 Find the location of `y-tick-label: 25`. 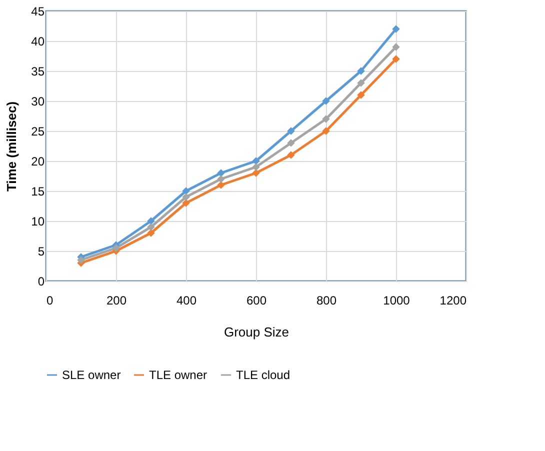

y-tick-label: 25 is located at coordinates (38, 131).